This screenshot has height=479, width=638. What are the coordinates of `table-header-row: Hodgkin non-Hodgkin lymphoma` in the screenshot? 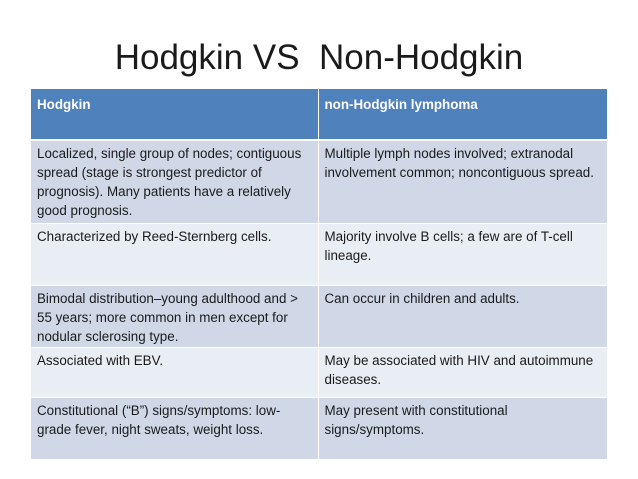 It's located at (319, 115).